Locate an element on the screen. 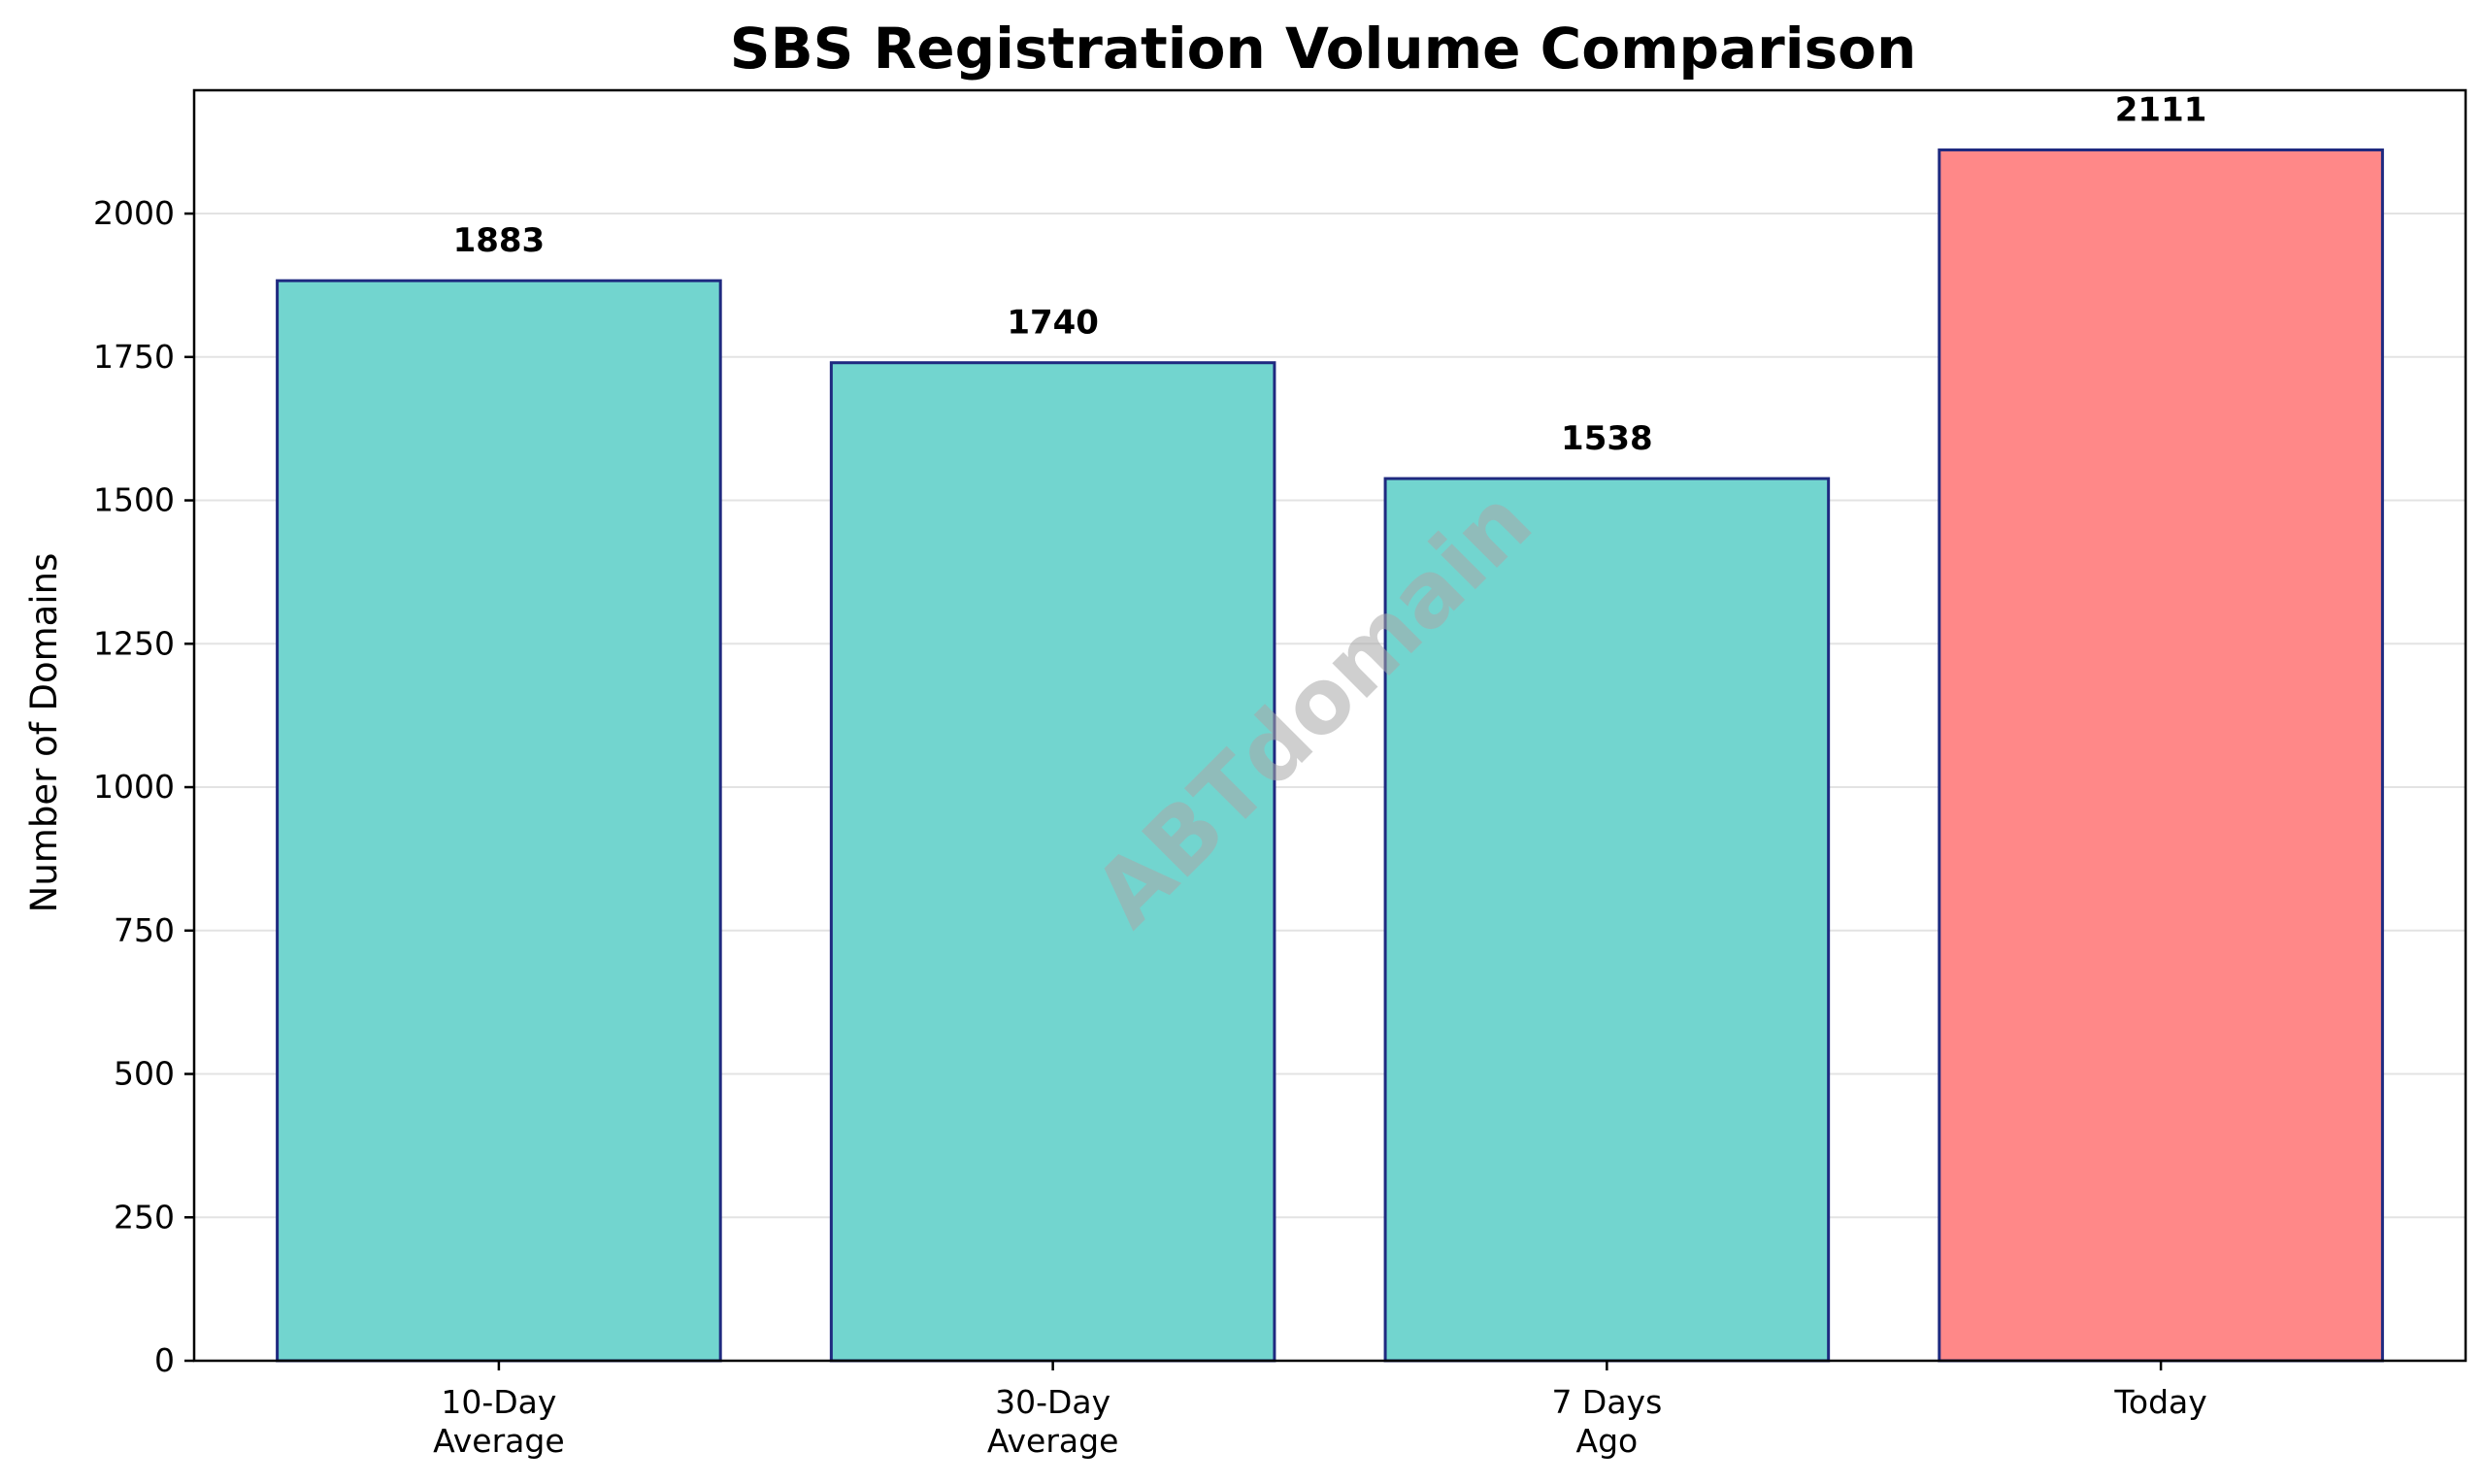 Image resolution: width=2485 pixels, height=1484 pixels. y-axis-label: Number of Domains is located at coordinates (44, 733).